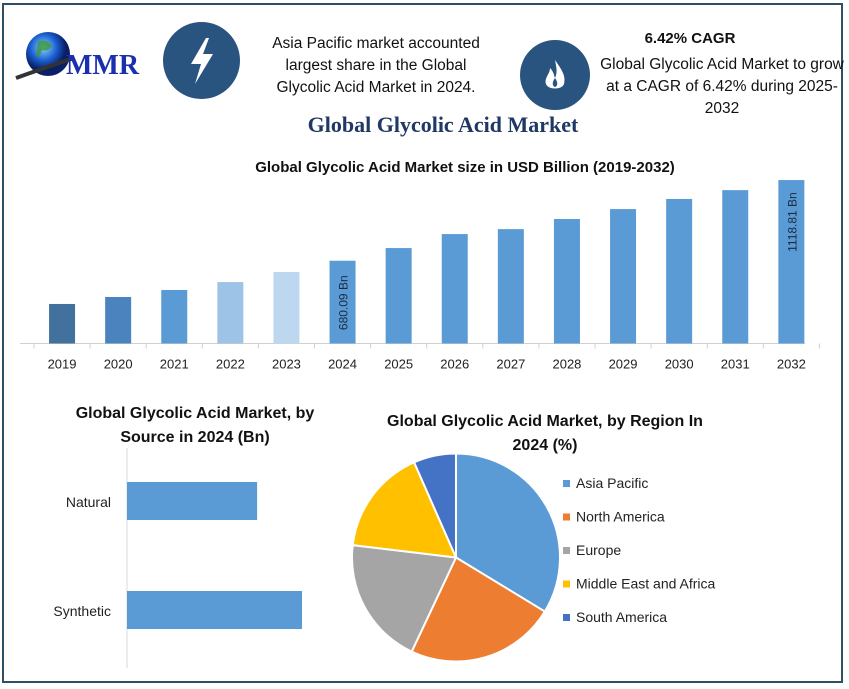 This screenshot has width=849, height=689. Describe the element at coordinates (230, 364) in the screenshot. I see `x-tick-label: 2022` at that location.